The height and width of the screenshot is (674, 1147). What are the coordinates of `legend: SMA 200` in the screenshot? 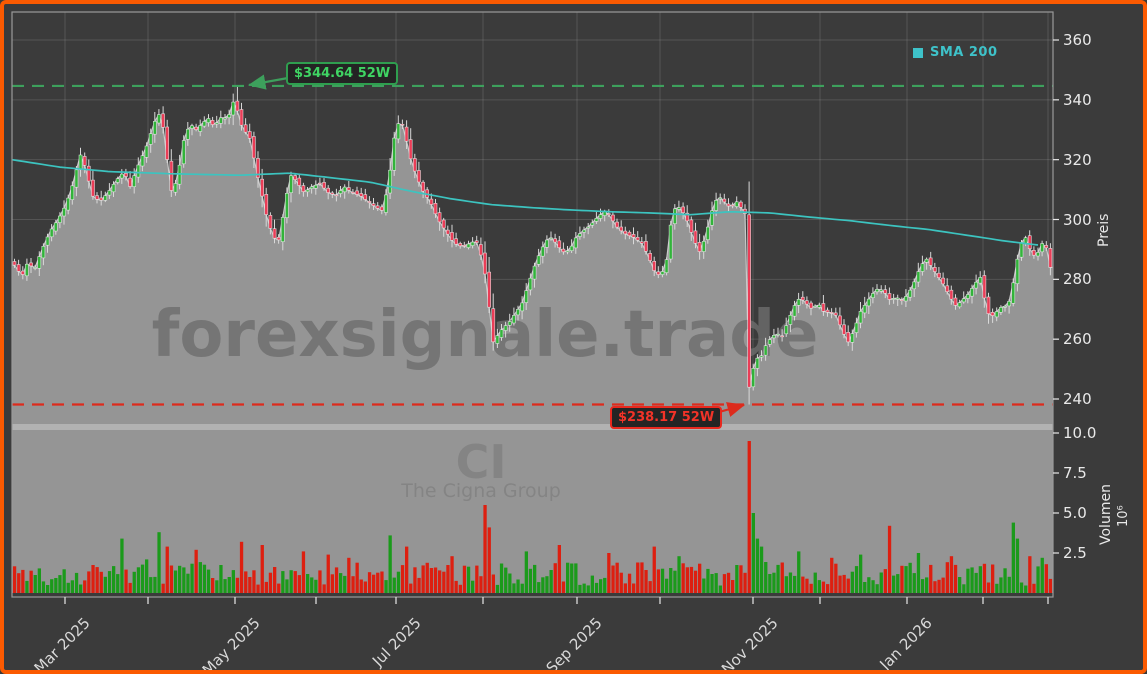 It's located at (955, 52).